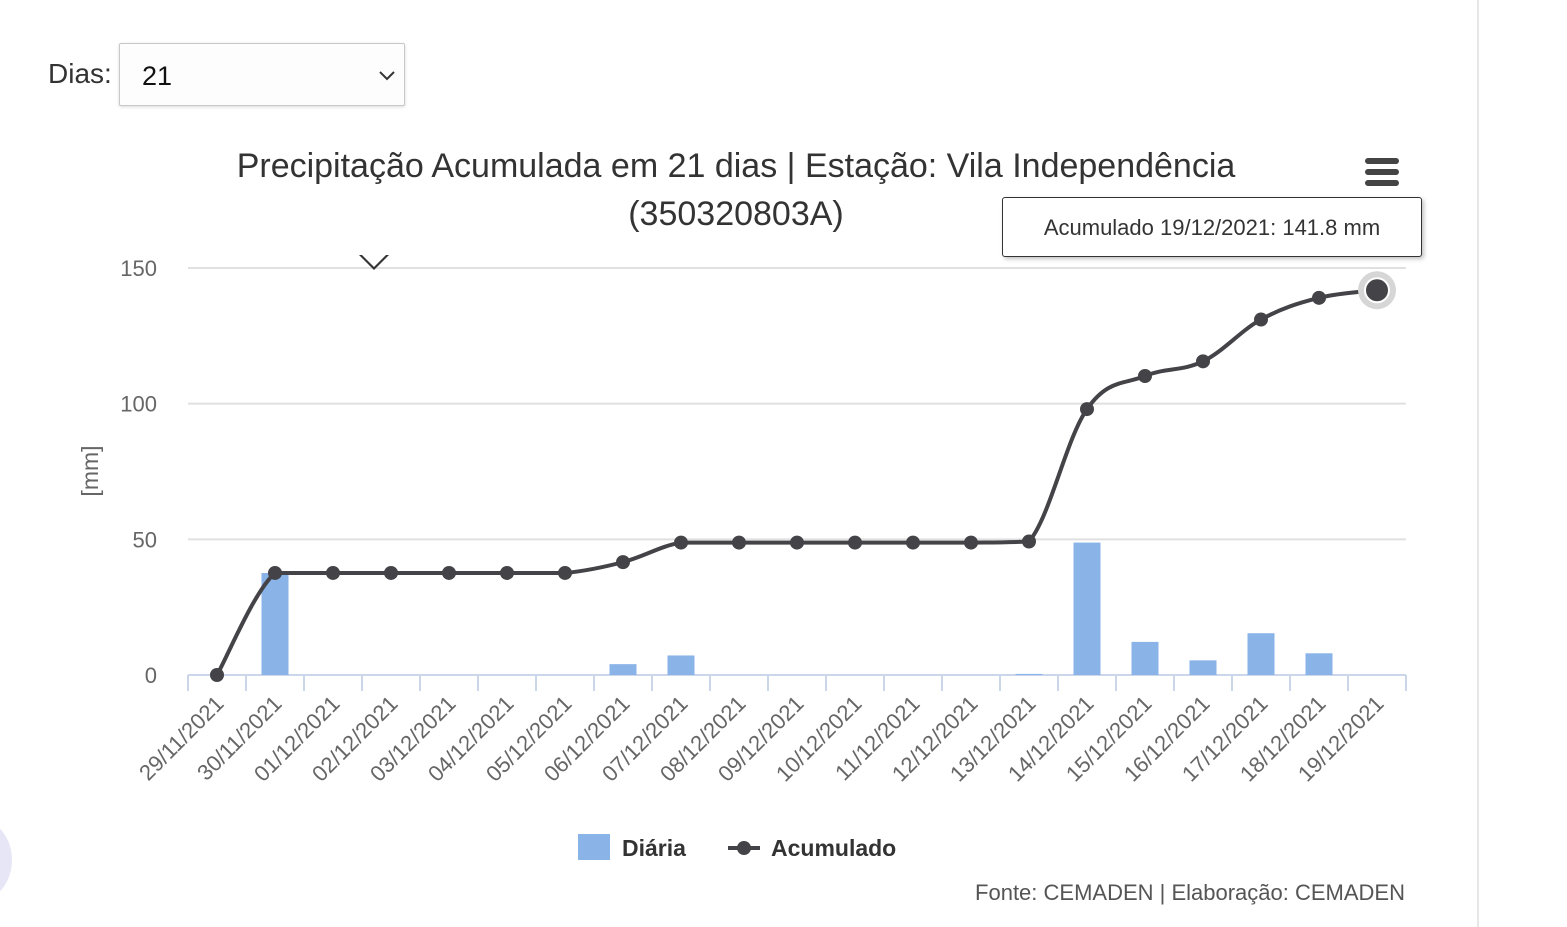 Image resolution: width=1567 pixels, height=927 pixels. I want to click on bar-series-diaria, so click(797, 608).